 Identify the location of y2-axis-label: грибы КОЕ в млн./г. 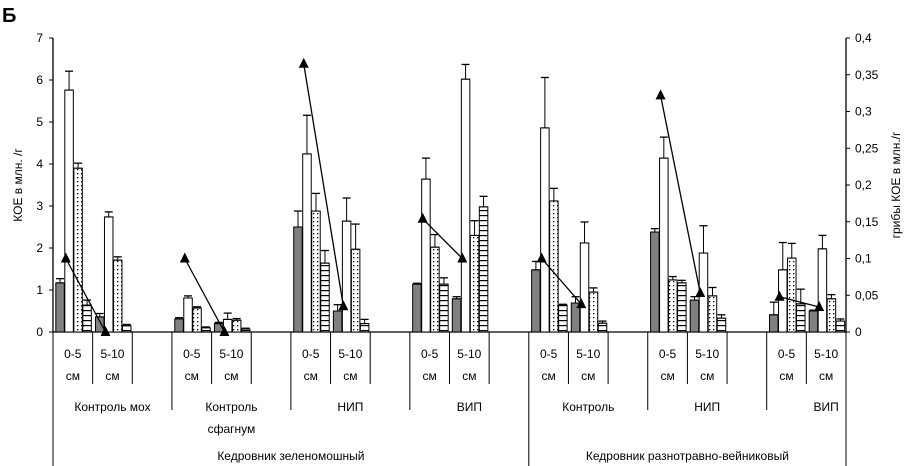
(896, 184).